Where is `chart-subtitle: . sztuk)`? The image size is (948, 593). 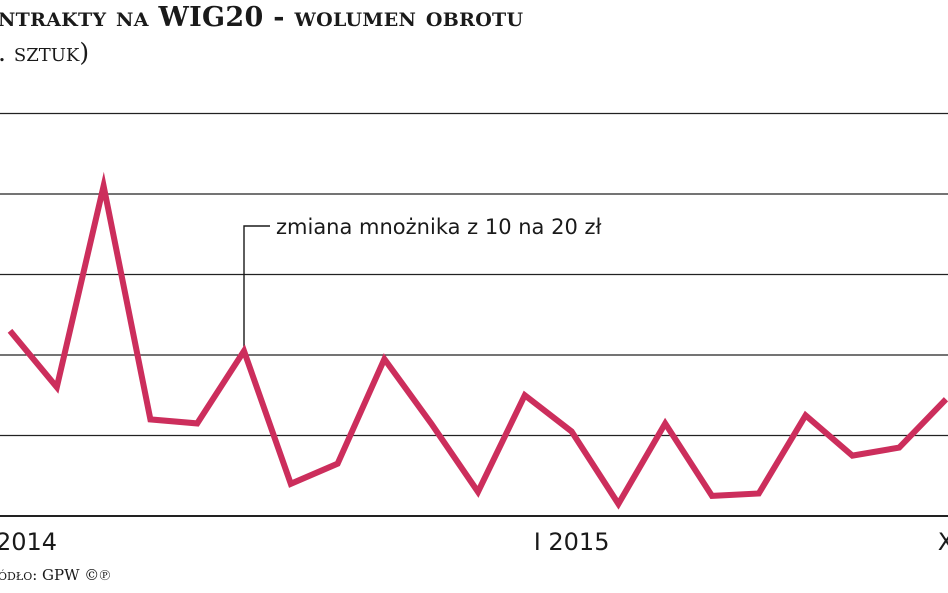 chart-subtitle: . sztuk) is located at coordinates (45, 52).